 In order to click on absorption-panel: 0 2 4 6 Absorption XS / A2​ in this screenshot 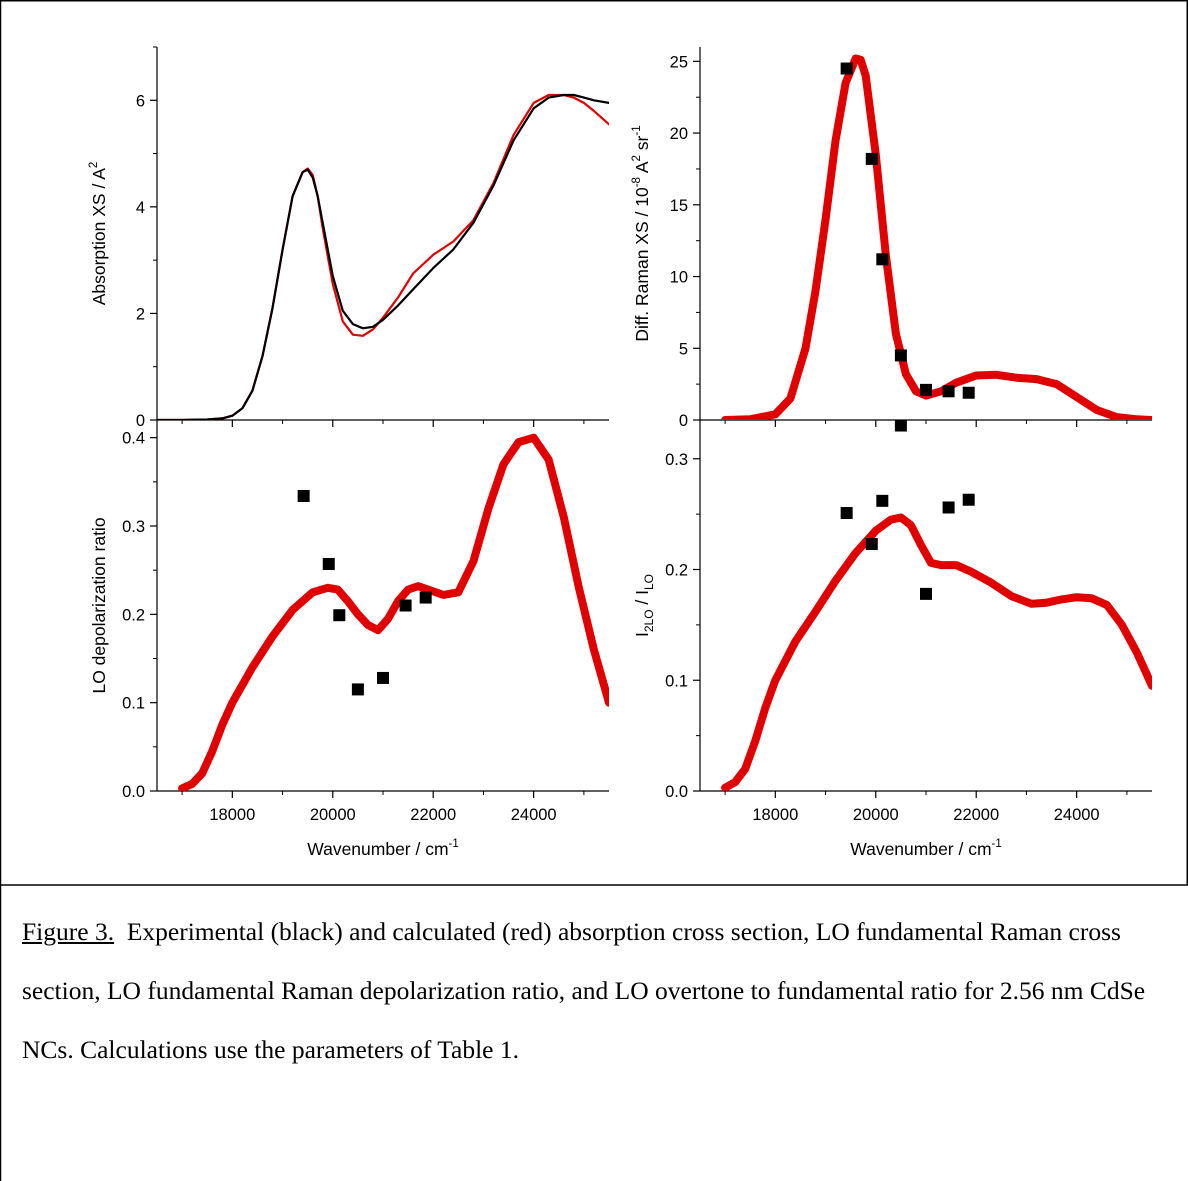, I will do `click(348, 238)`.